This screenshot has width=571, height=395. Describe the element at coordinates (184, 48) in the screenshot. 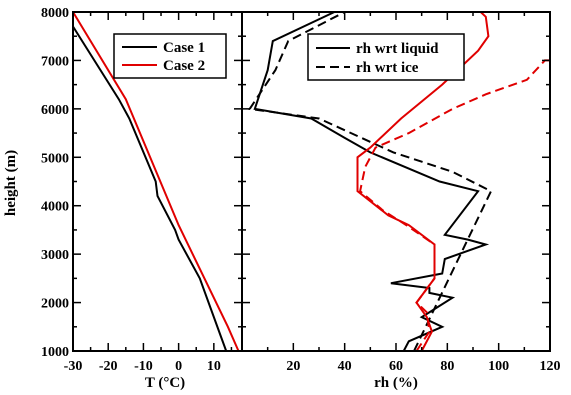

I see `legend-label-case-1: Case 1` at that location.